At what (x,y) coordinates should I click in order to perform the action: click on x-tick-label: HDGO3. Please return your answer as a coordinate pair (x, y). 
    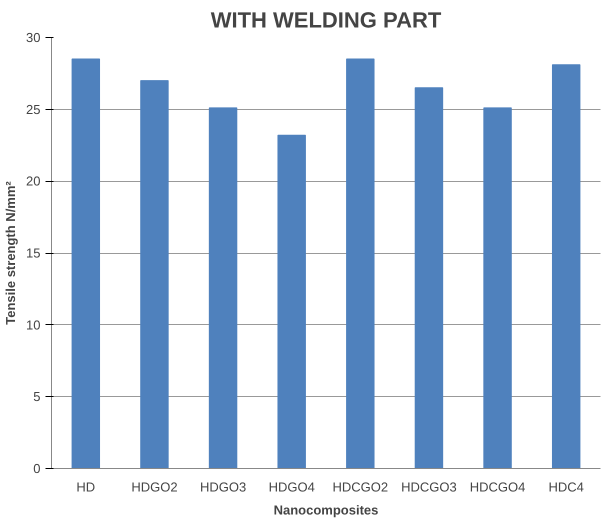
    Looking at the image, I should click on (223, 487).